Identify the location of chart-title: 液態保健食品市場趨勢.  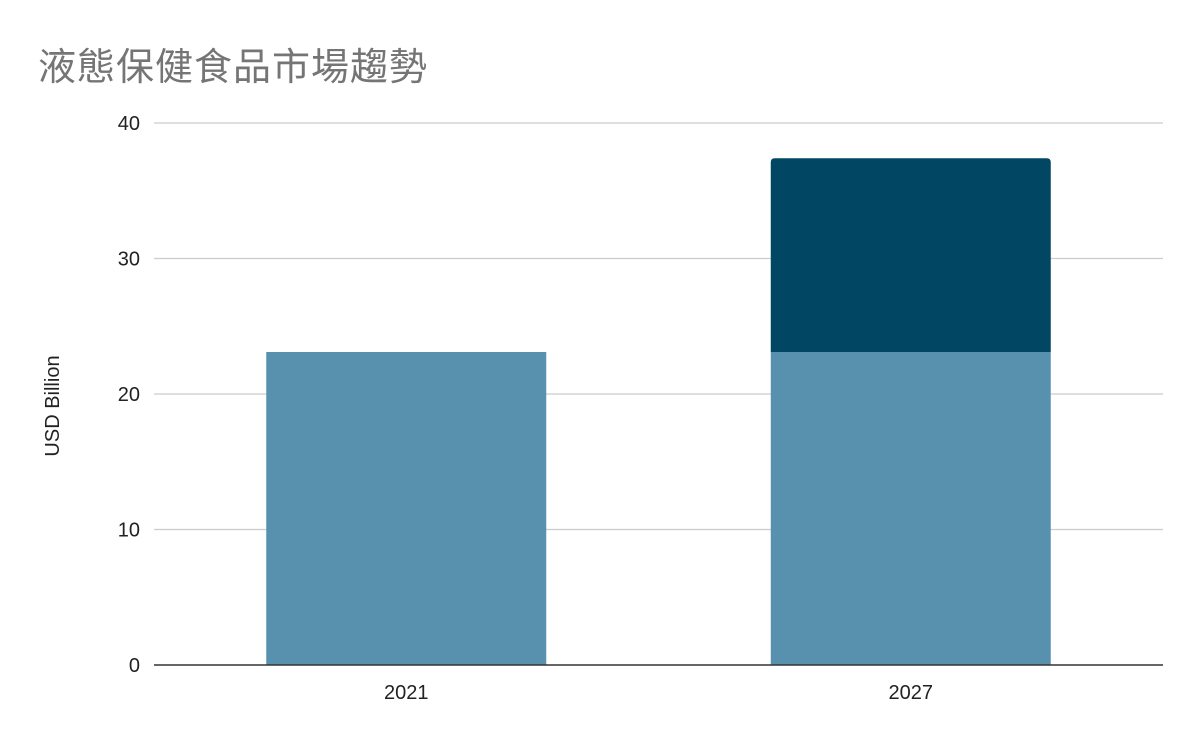
(233, 67).